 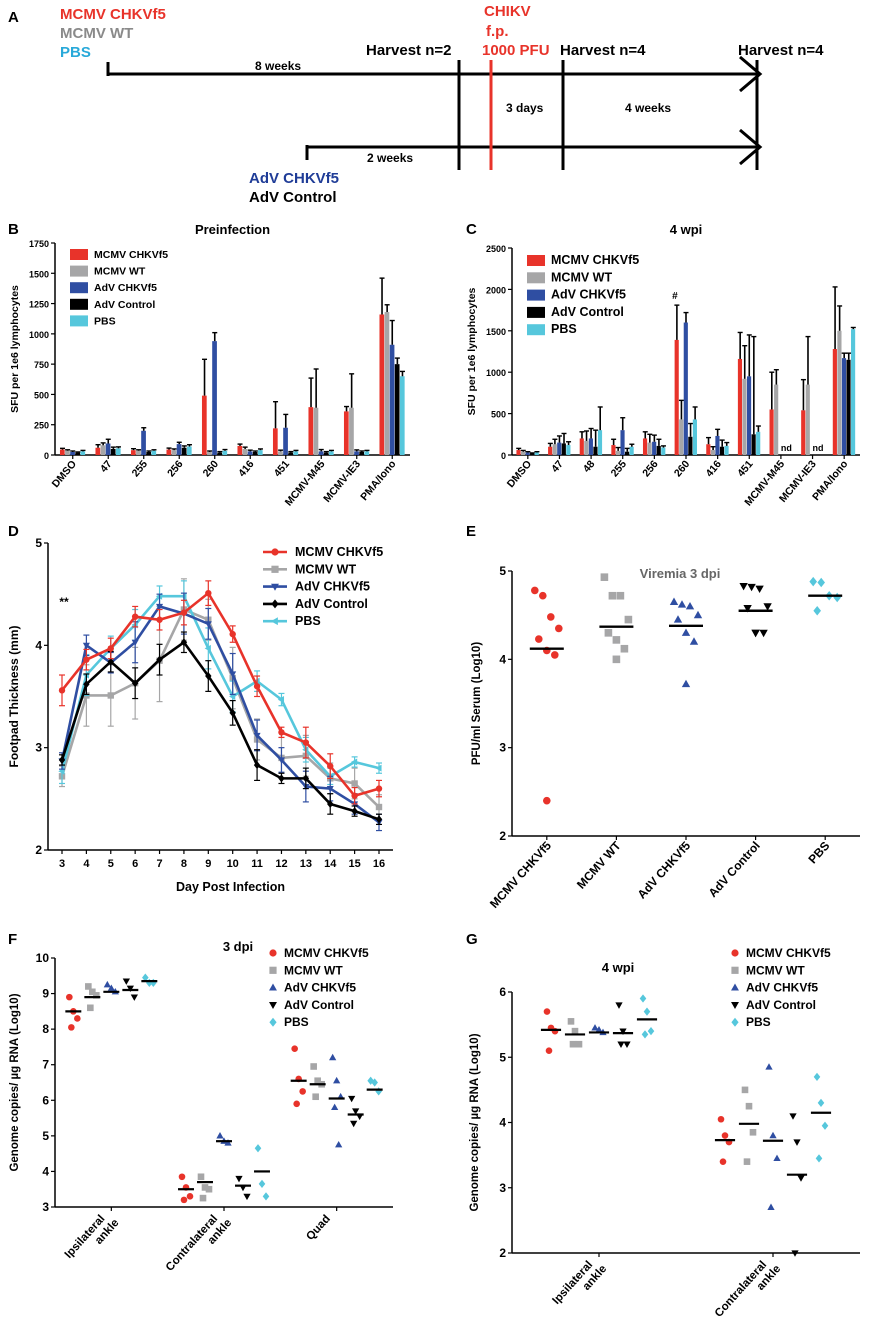 I want to click on chart-g-legend-label-adv-chkvf5: AdV CHKVf5, so click(x=782, y=988).